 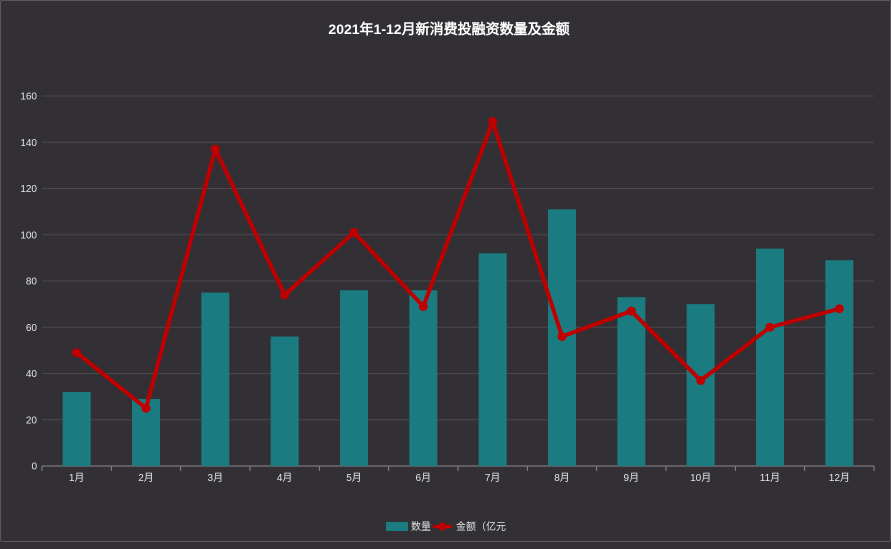 I want to click on chart-title: 2021年1-12月新消费投融资数量及金额, so click(x=448, y=29).